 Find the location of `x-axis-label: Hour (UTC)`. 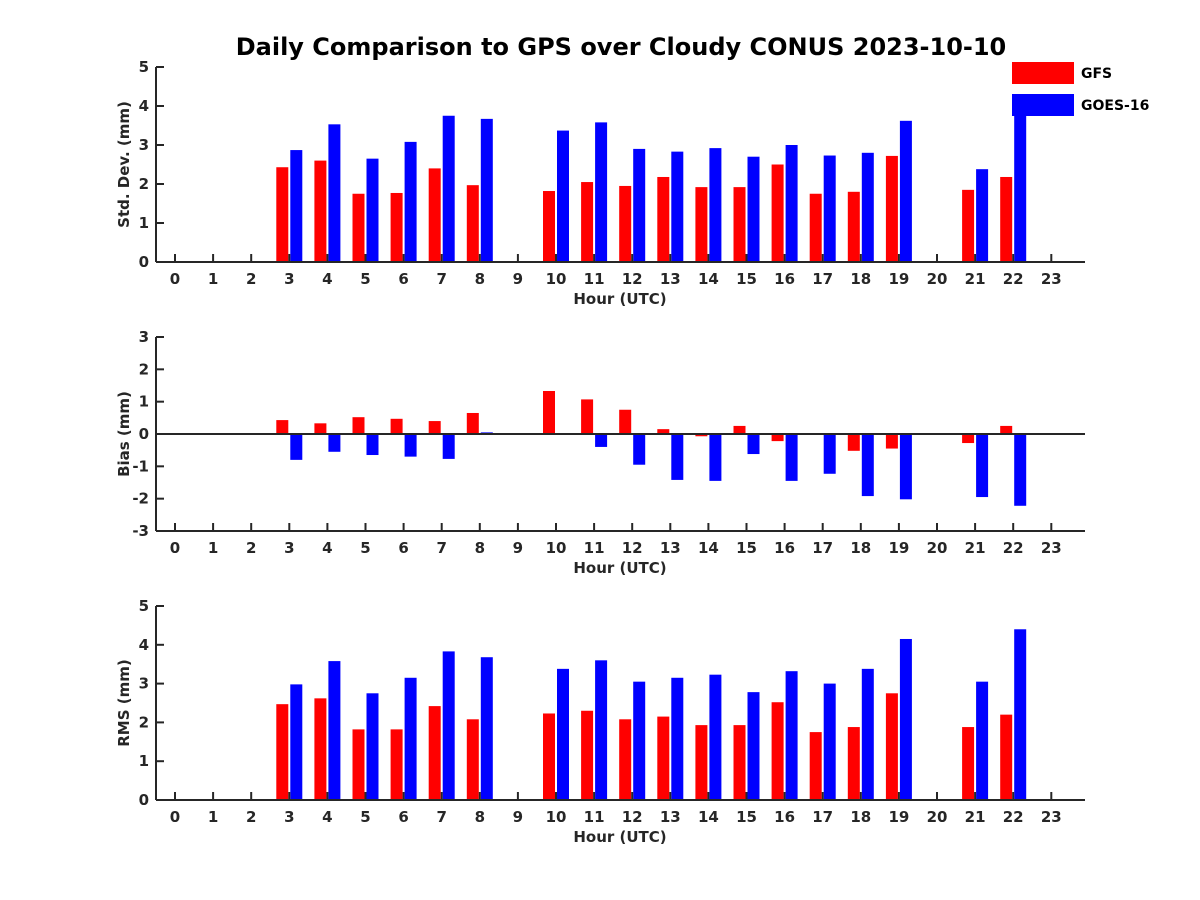

x-axis-label: Hour (UTC) is located at coordinates (619, 837).